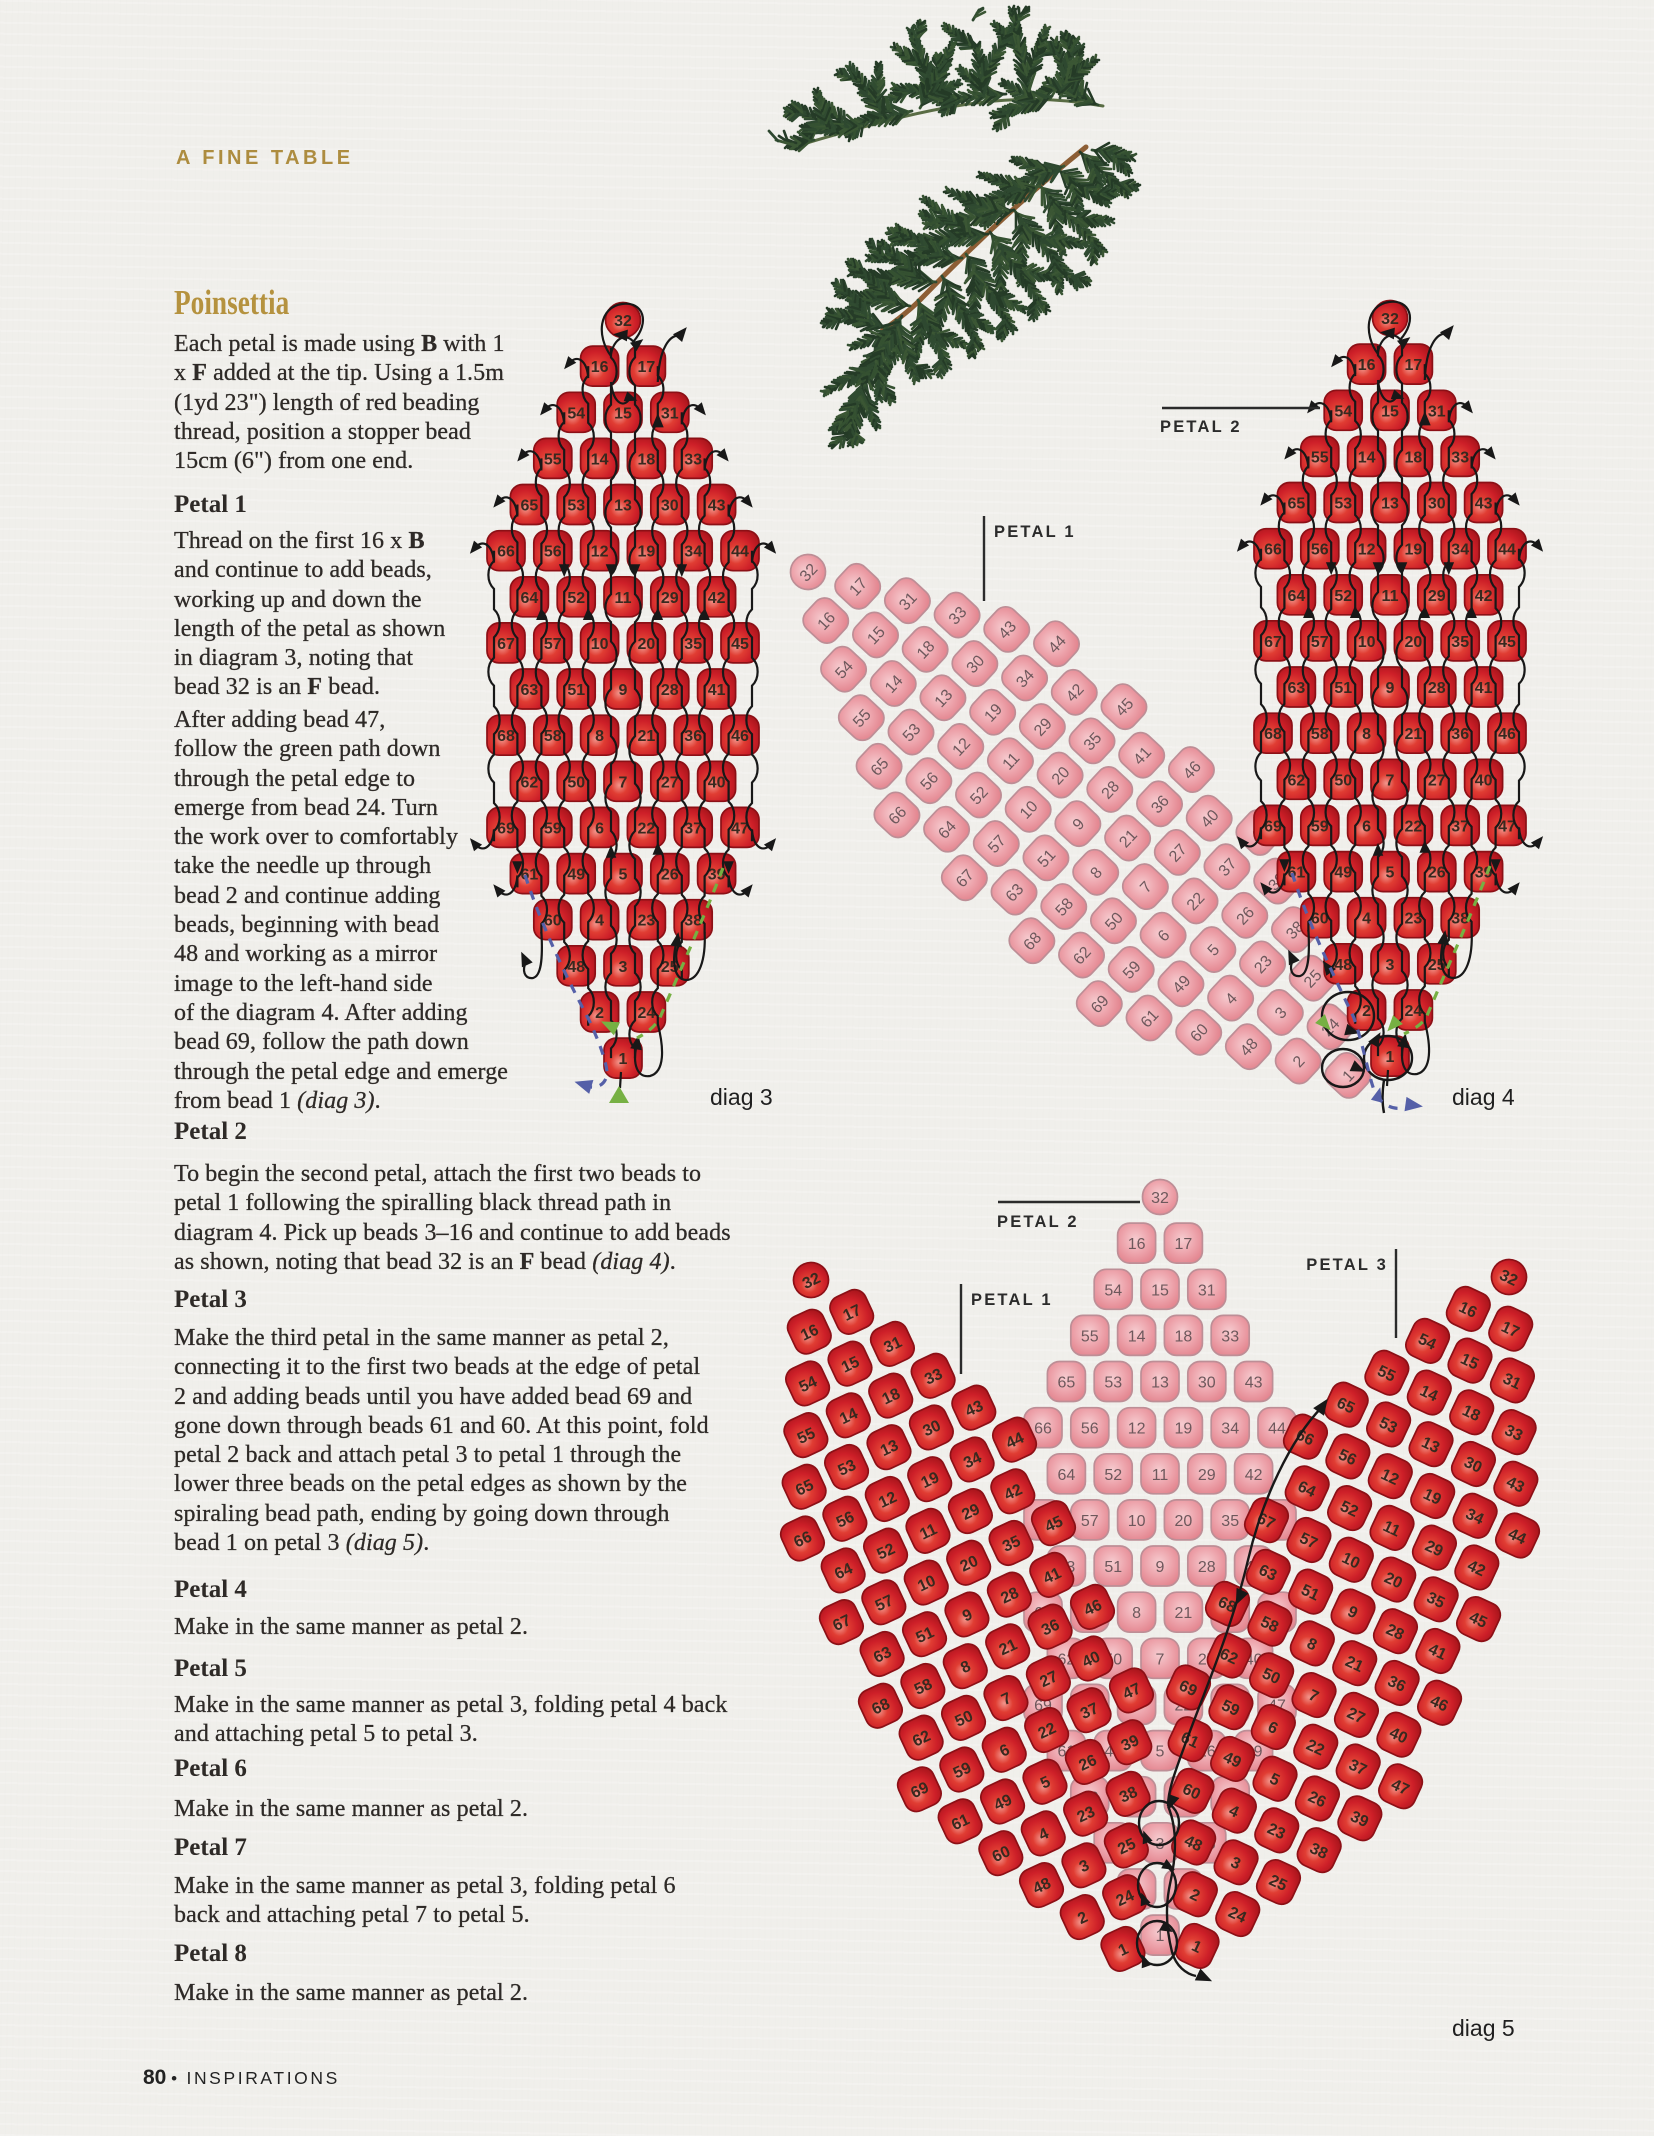 The width and height of the screenshot is (1654, 2136). What do you see at coordinates (530, 782) in the screenshot?
I see `svg-text: 62` at bounding box center [530, 782].